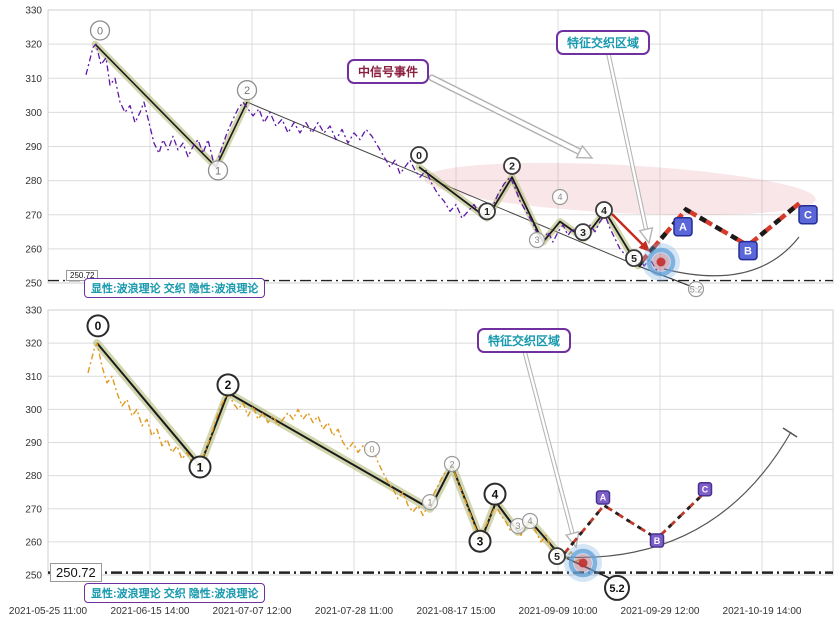 Image resolution: width=839 pixels, height=621 pixels. I want to click on signal-event-label: 中信号事件, so click(388, 71).